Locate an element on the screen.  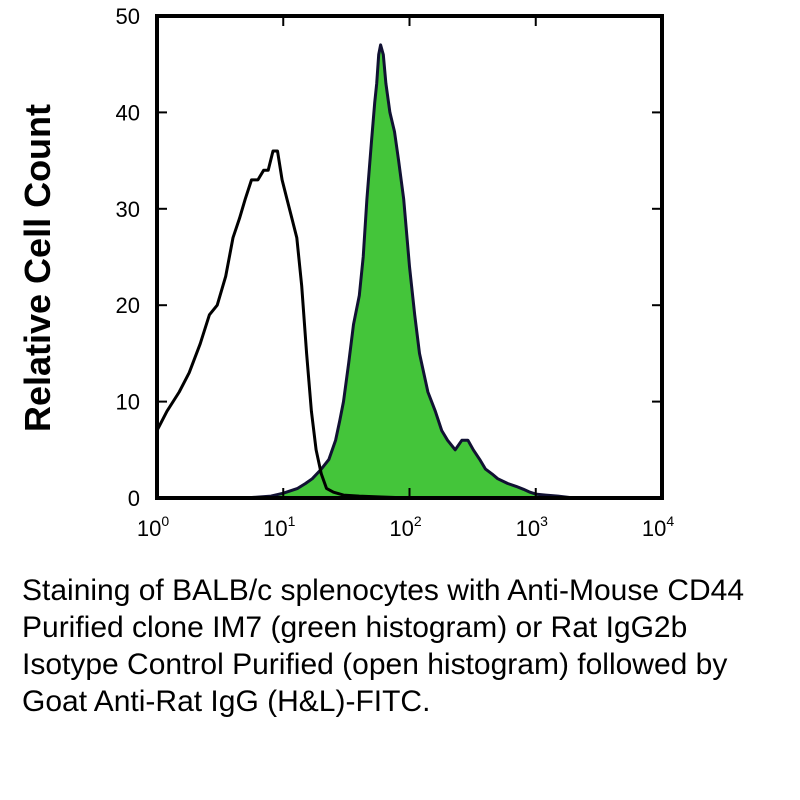
y-tick-labels: 0 10 20 30 40 50 is located at coordinates (128, 257).